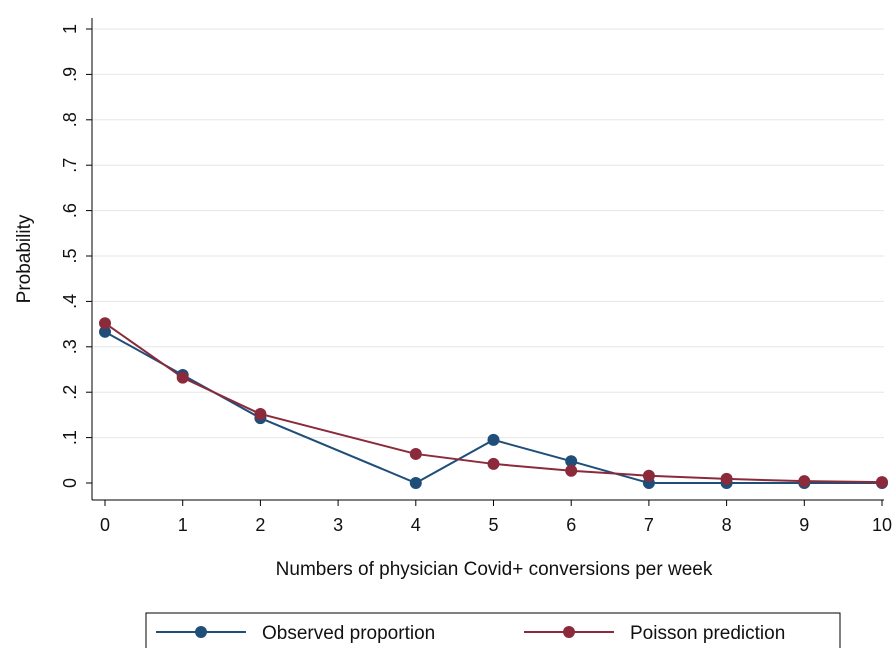 This screenshot has height=648, width=896. I want to click on y-tick-label: .4, so click(70, 301).